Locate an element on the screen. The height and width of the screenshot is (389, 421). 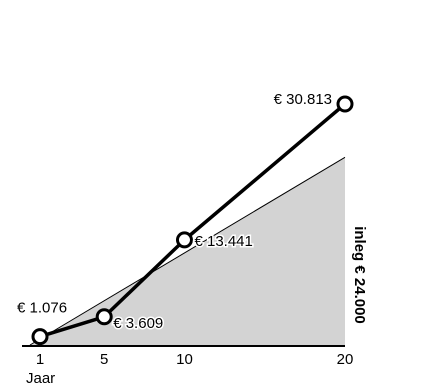
data-value-label: € 1.076 is located at coordinates (42, 308).